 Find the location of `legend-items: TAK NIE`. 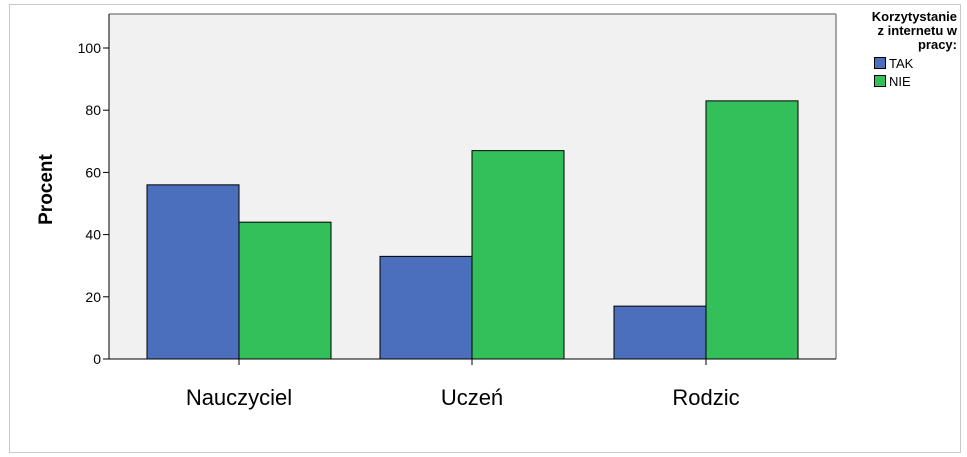

legend-items: TAK NIE is located at coordinates (917, 72).